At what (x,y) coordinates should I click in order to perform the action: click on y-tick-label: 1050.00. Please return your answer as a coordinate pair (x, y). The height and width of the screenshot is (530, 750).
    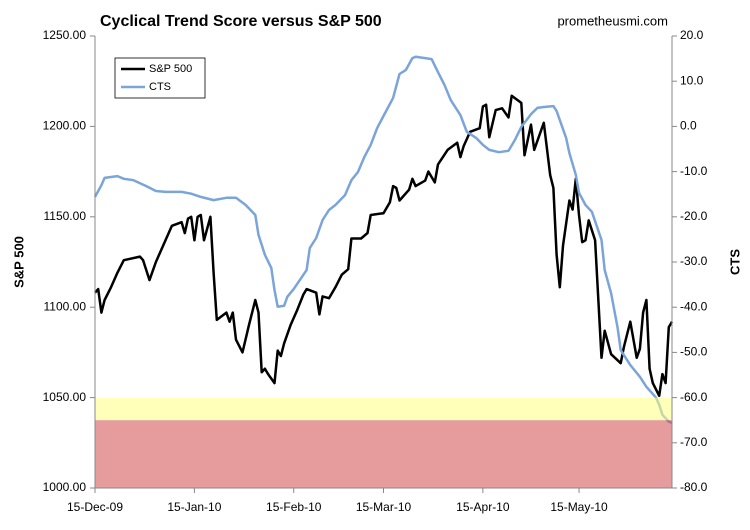
    Looking at the image, I should click on (65, 397).